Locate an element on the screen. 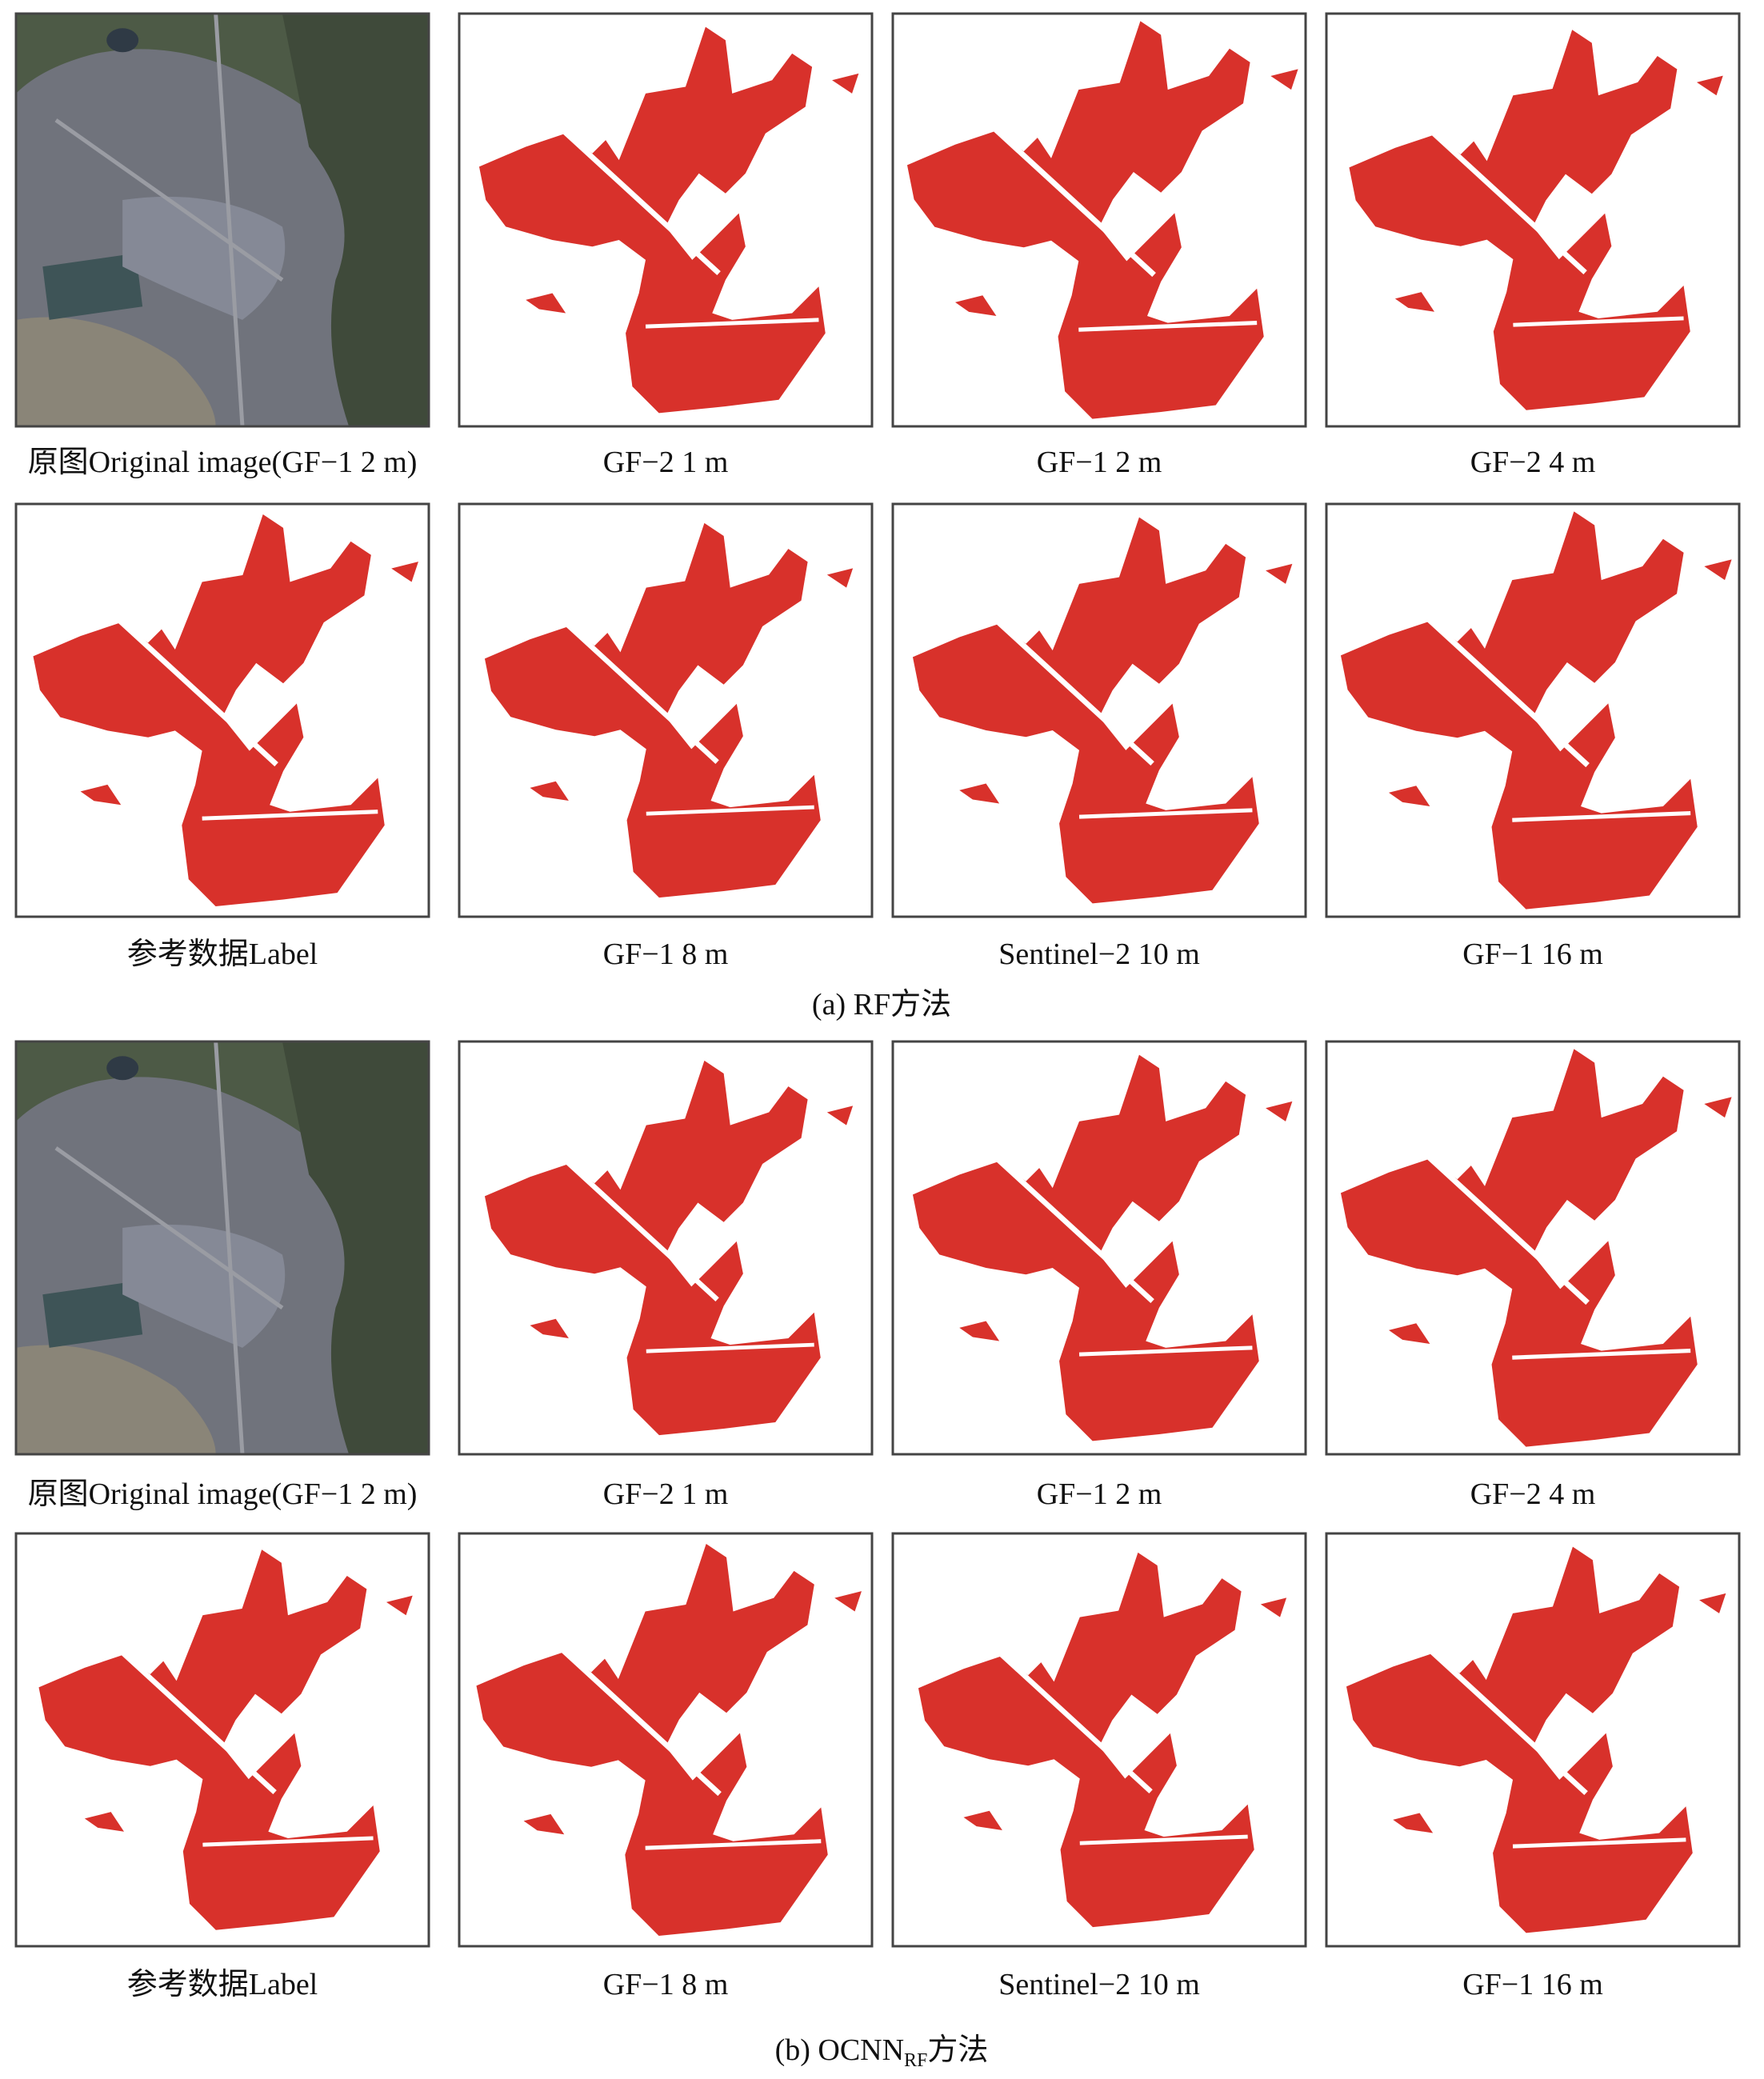 The width and height of the screenshot is (1764, 2079). caption-subscript: RF is located at coordinates (915, 2060).